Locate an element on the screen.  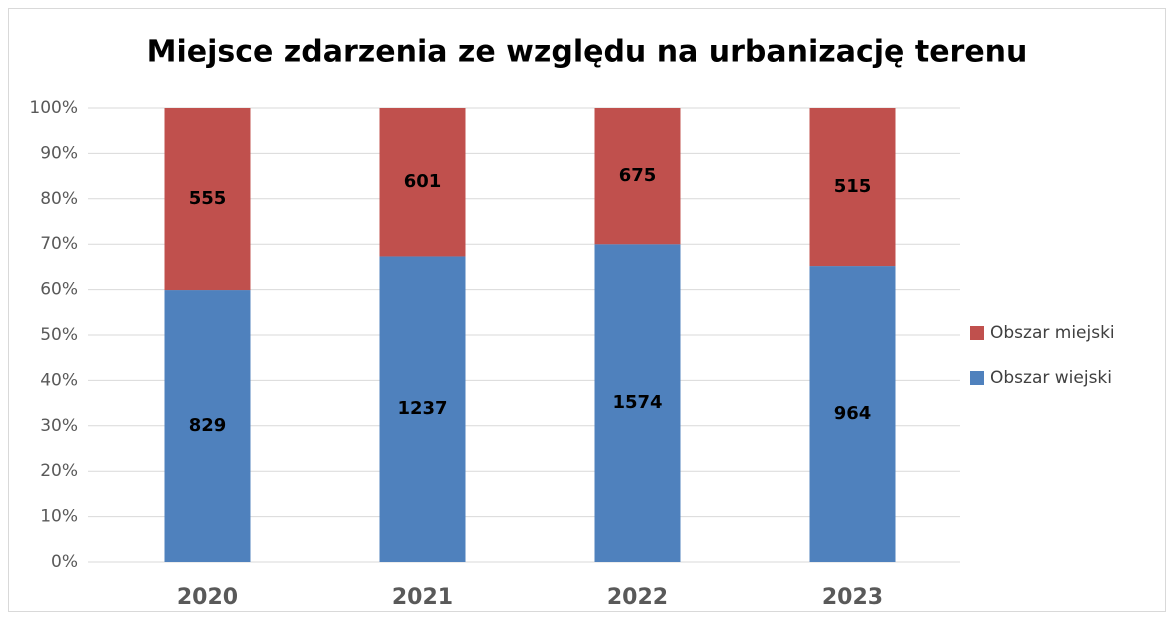
data-label: 1237 is located at coordinates (422, 408).